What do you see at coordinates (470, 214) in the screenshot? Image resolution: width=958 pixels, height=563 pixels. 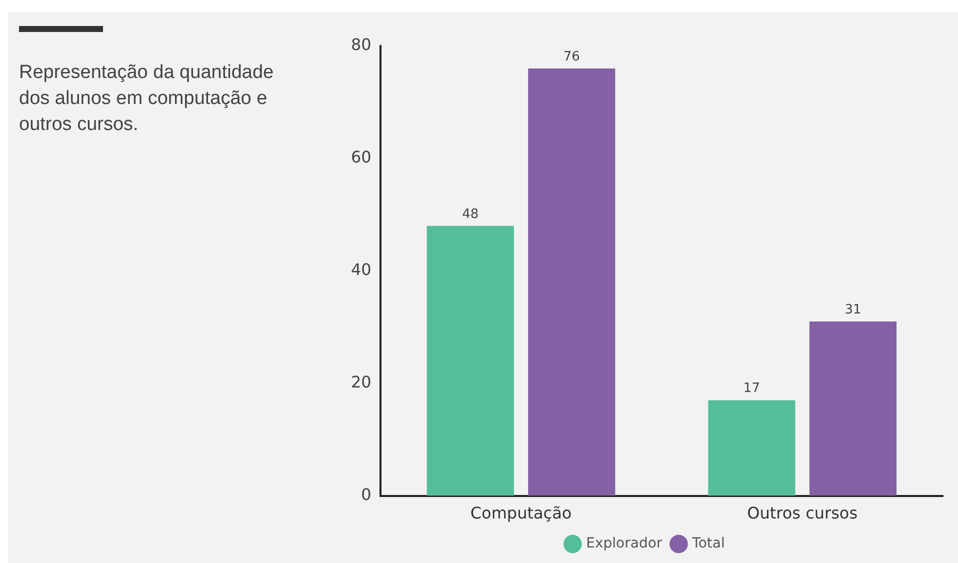 I see `data-label: 48` at bounding box center [470, 214].